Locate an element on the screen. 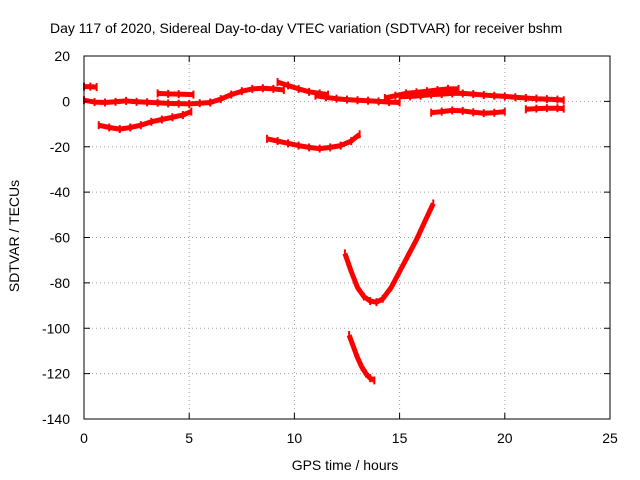 The height and width of the screenshot is (480, 640). y-tick-label: 20 is located at coordinates (62, 56).